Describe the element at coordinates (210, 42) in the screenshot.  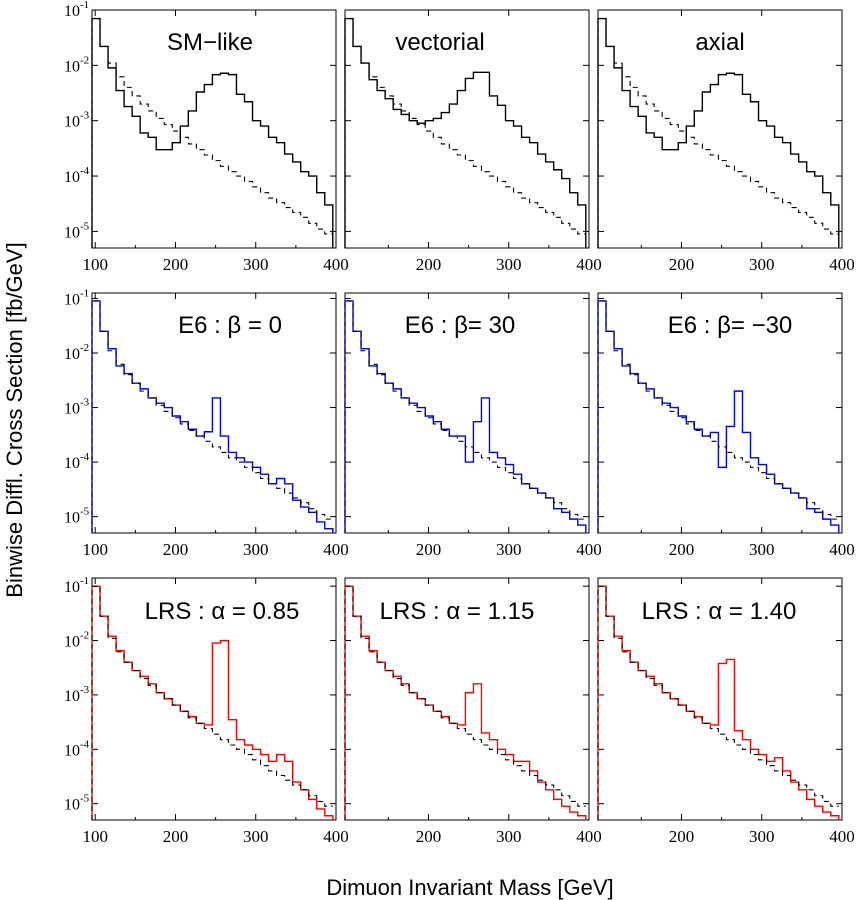
I see `panel-title: SM−like` at that location.